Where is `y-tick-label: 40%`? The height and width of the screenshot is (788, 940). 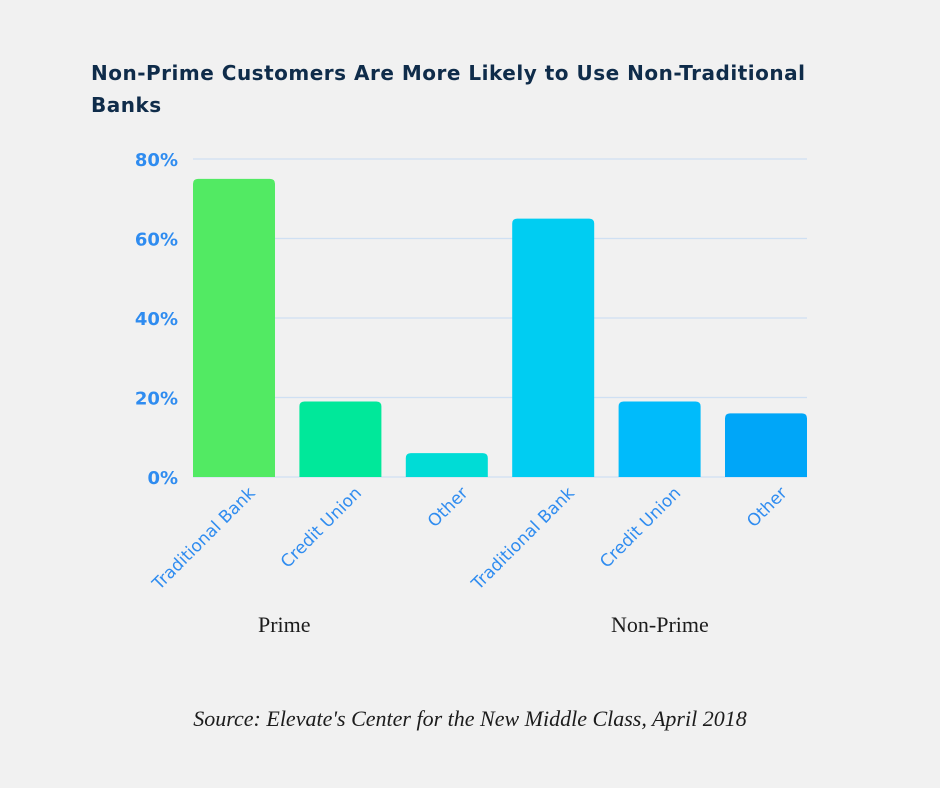 y-tick-label: 40% is located at coordinates (156, 319).